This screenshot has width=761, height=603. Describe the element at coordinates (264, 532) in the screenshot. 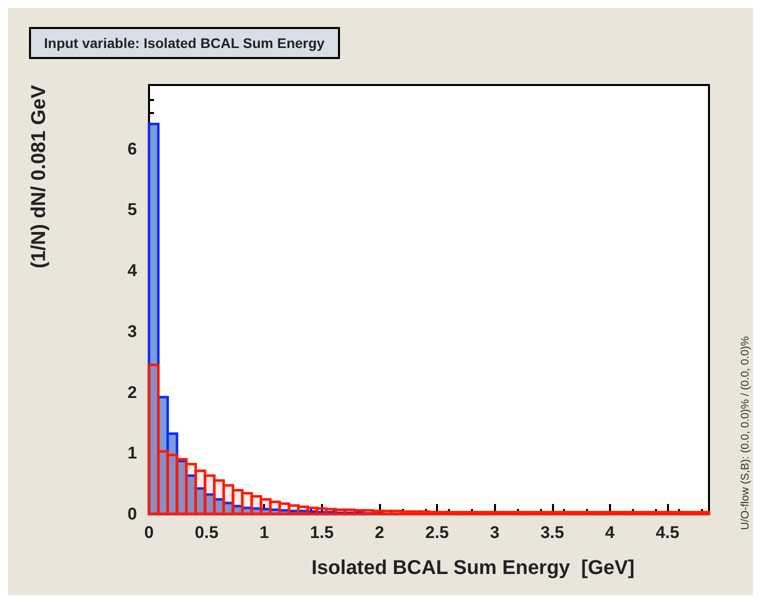

I see `x-tick-label: 1` at that location.